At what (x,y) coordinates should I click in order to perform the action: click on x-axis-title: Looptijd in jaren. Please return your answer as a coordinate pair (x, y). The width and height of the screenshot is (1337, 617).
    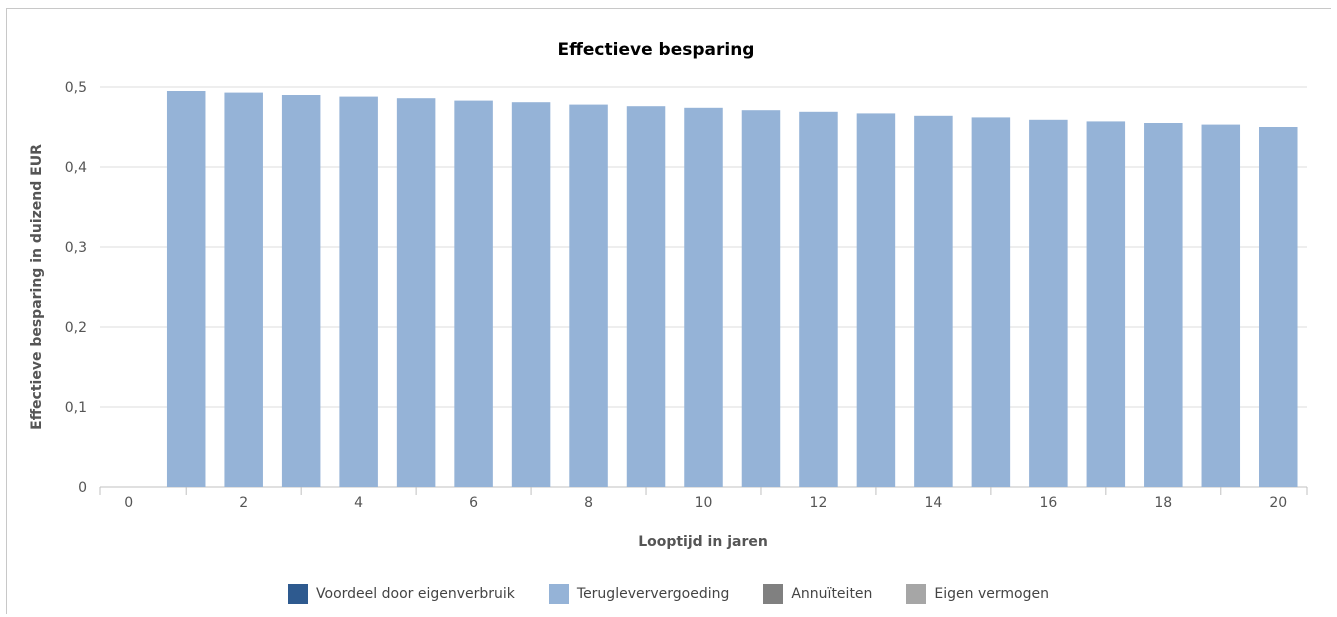
    Looking at the image, I should click on (703, 542).